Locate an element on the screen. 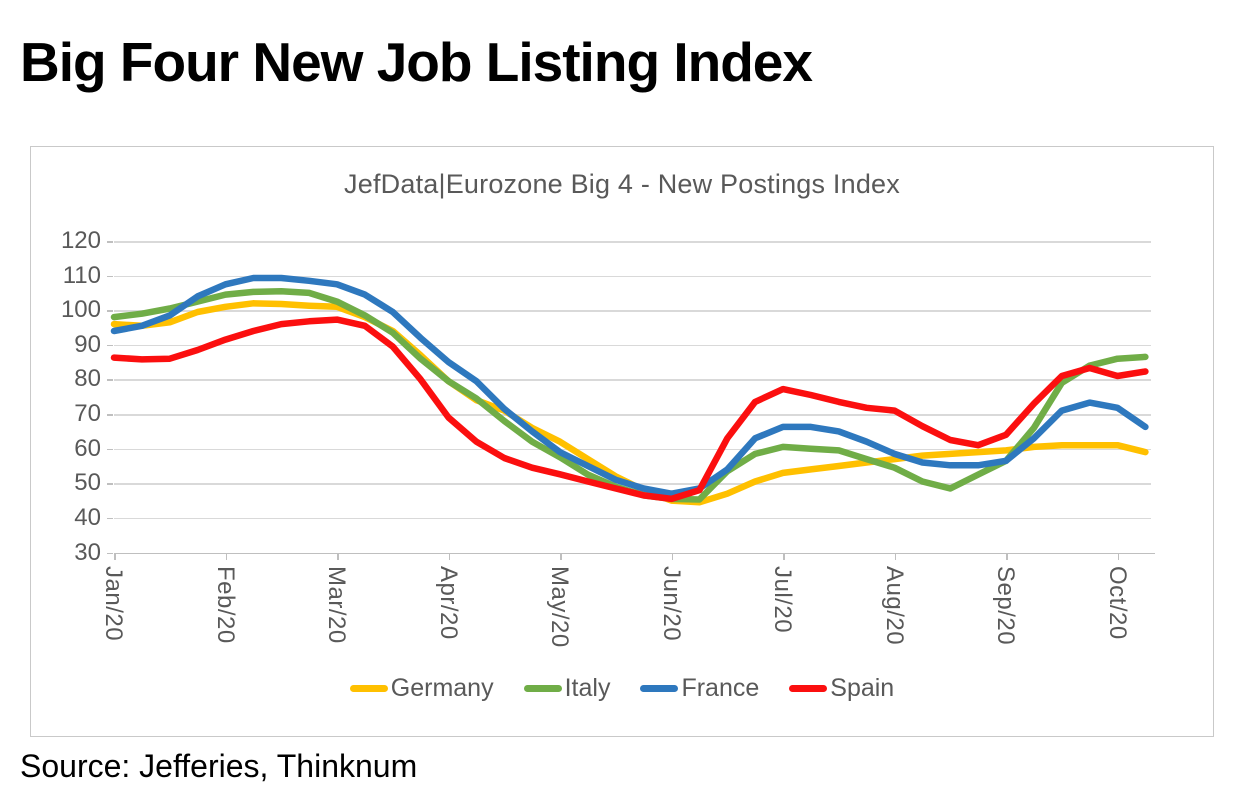  y-tick-label: 30 is located at coordinates (87, 552).